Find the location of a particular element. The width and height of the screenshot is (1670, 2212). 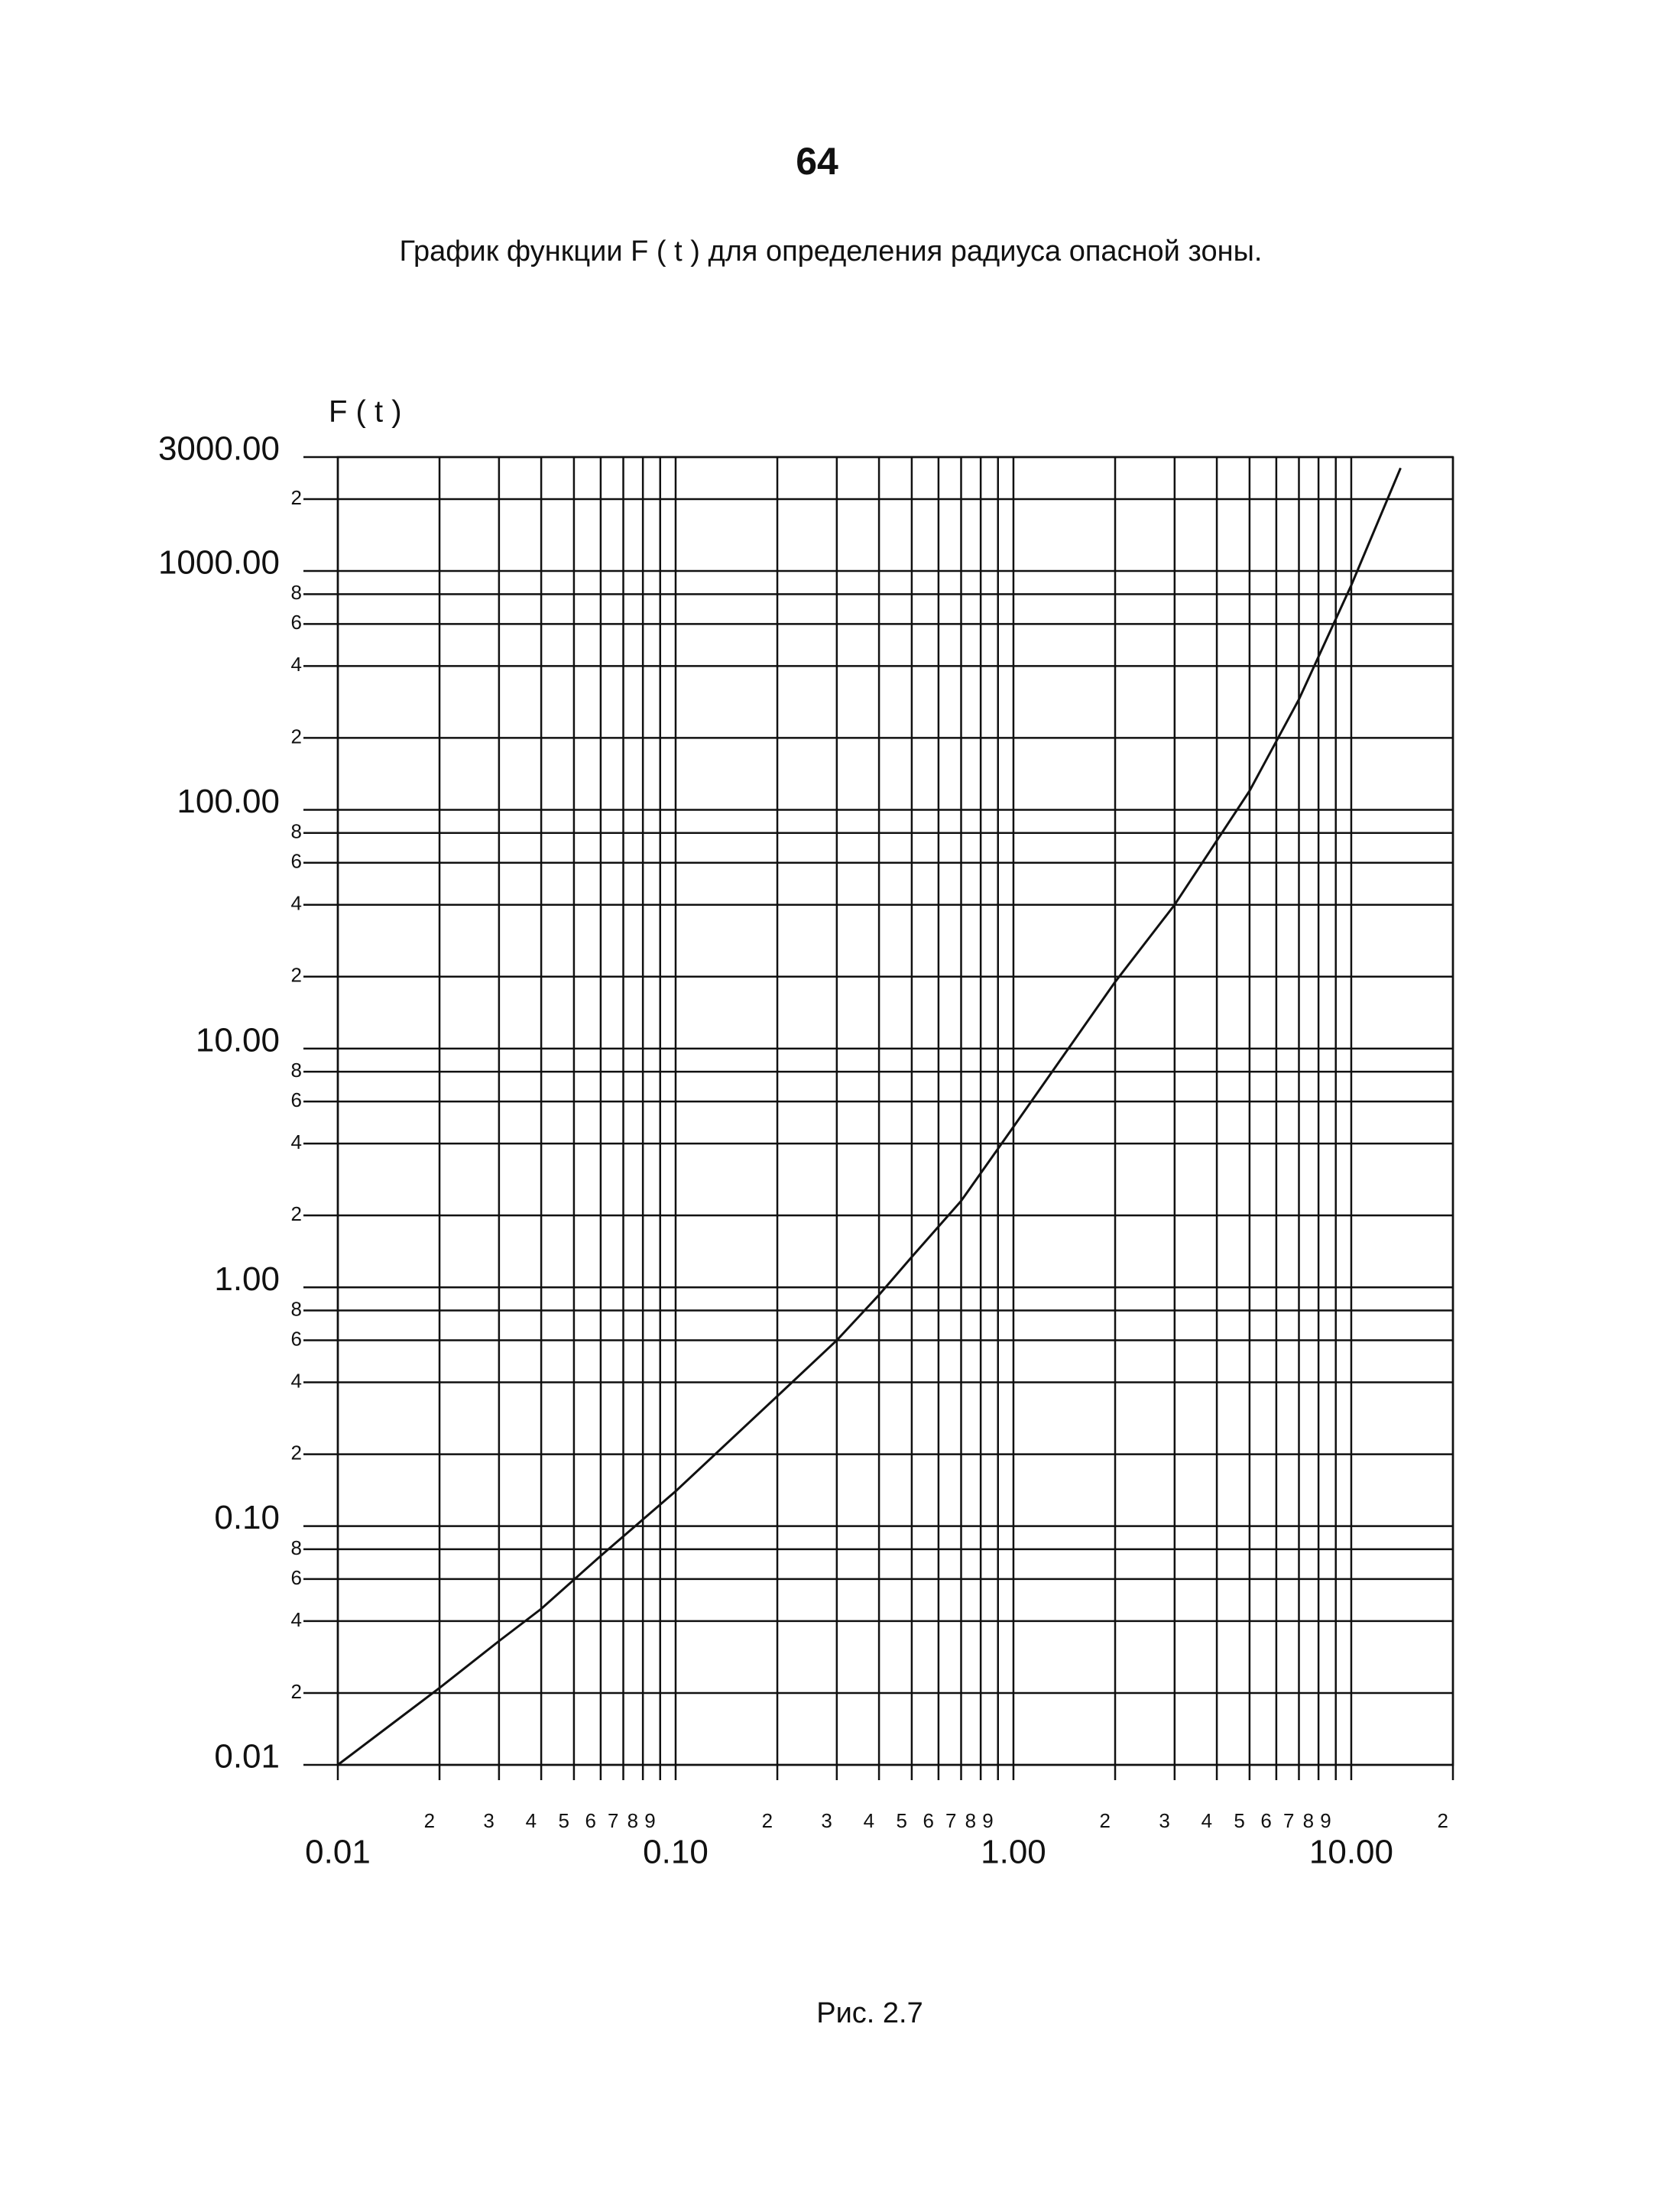

y-tick-label: 1.00 is located at coordinates (247, 1279).